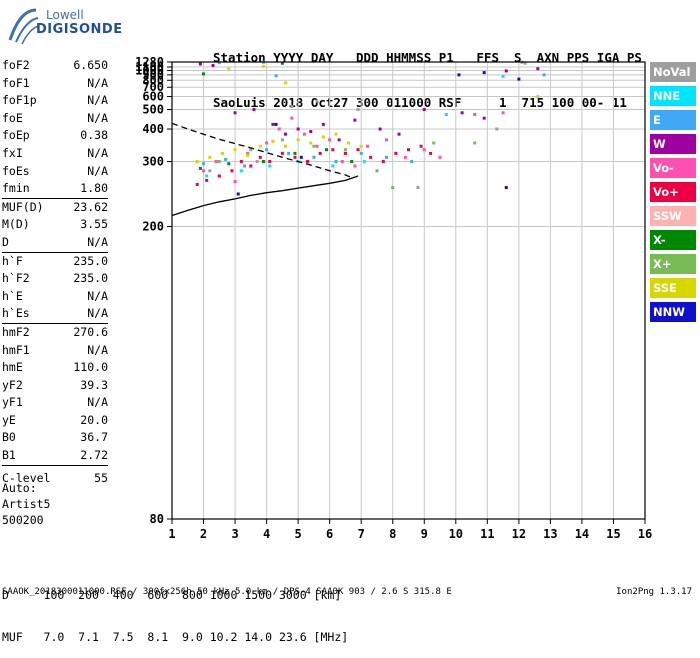 The image size is (700, 658). I want to click on param-label: fmin, so click(16, 188).